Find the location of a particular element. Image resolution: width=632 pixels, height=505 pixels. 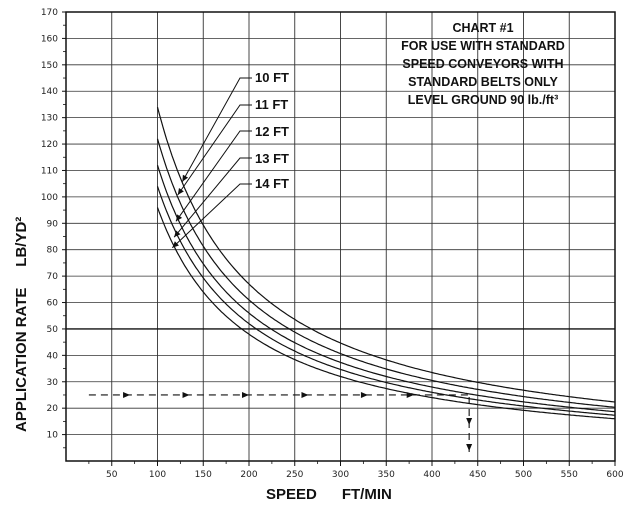

y-tick-label: 110 is located at coordinates (49, 171).